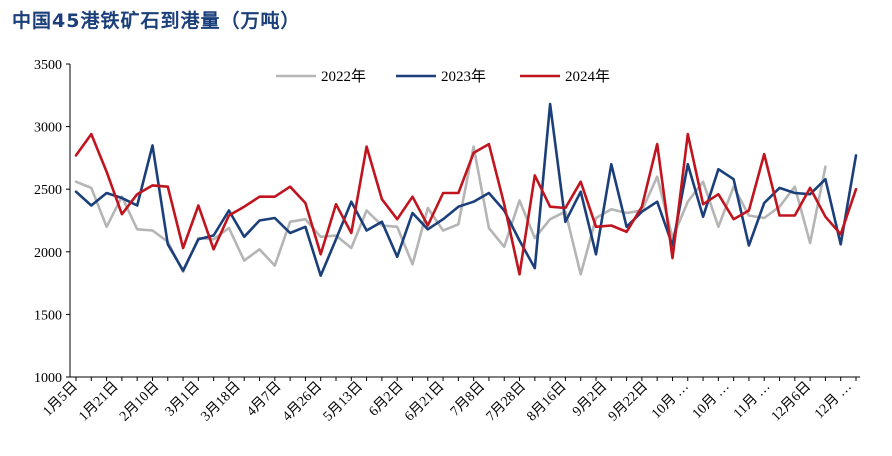 This screenshot has width=892, height=456. I want to click on chart-legend: 2022年 2023年 2024年, so click(443, 76).